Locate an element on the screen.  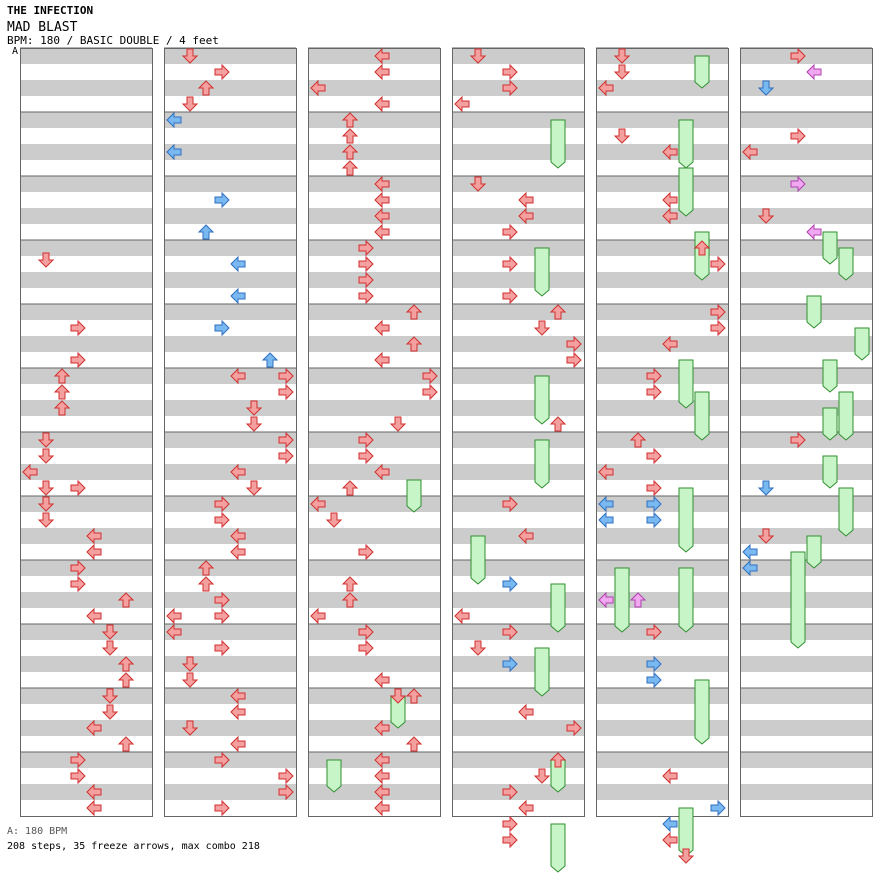
bpm-legend: A: 180 BPM is located at coordinates (37, 831).